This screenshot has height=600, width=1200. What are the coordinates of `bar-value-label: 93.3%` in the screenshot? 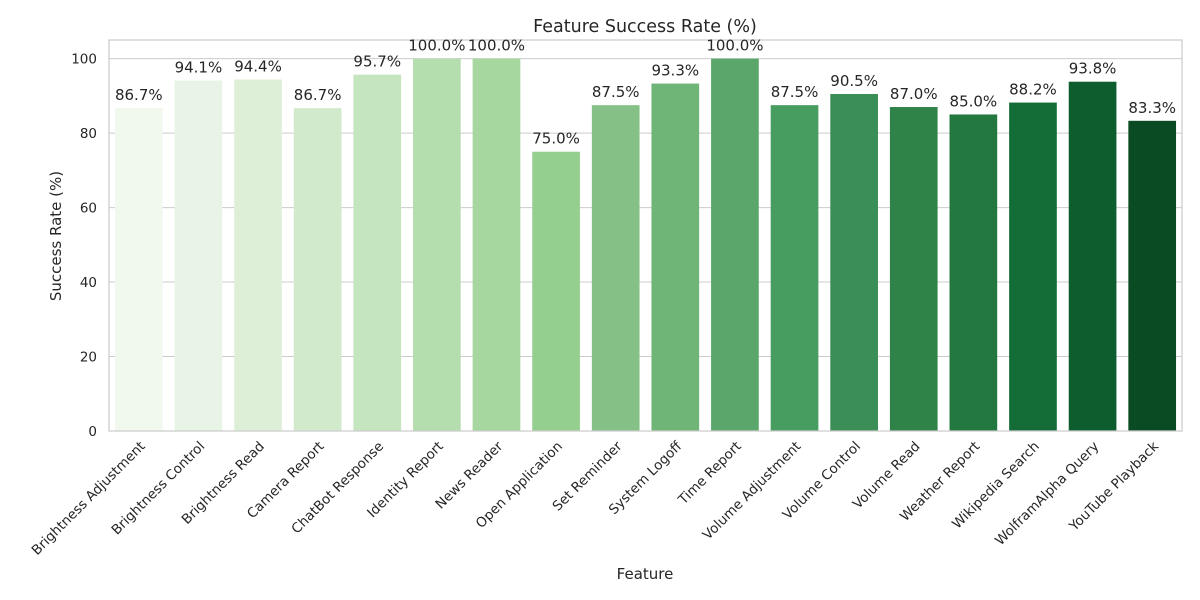 It's located at (675, 71).